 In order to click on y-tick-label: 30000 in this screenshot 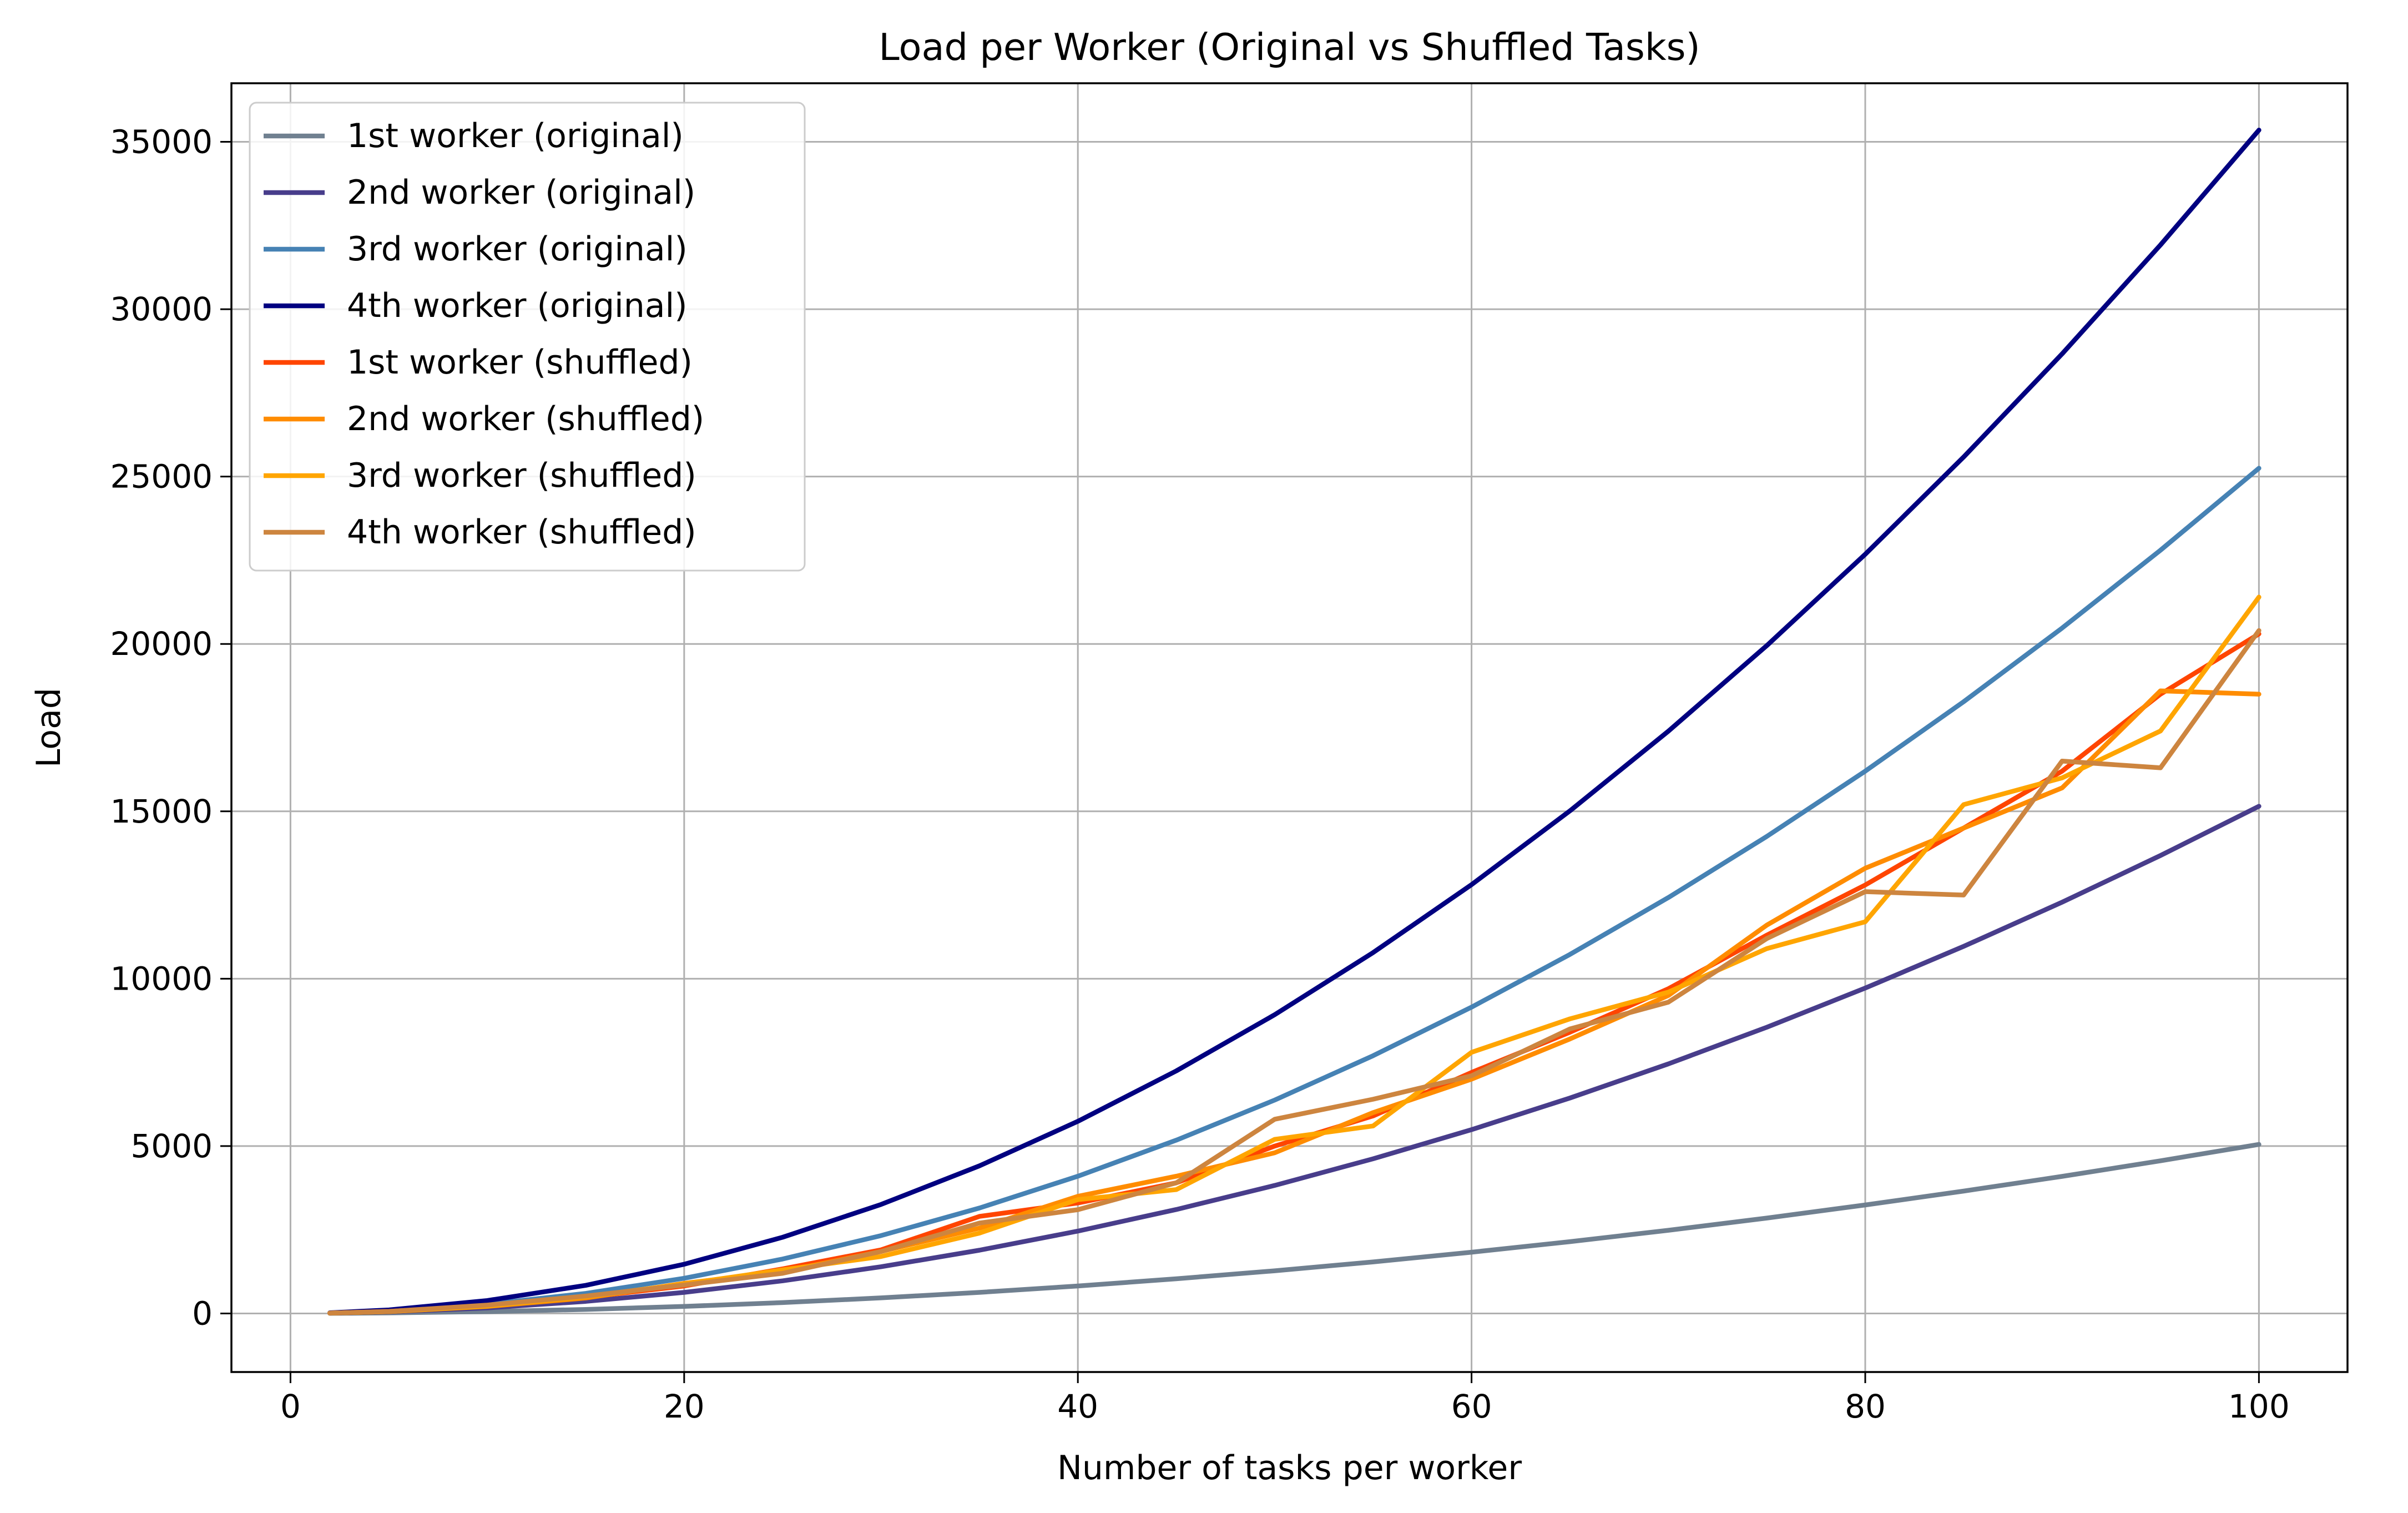, I will do `click(161, 309)`.